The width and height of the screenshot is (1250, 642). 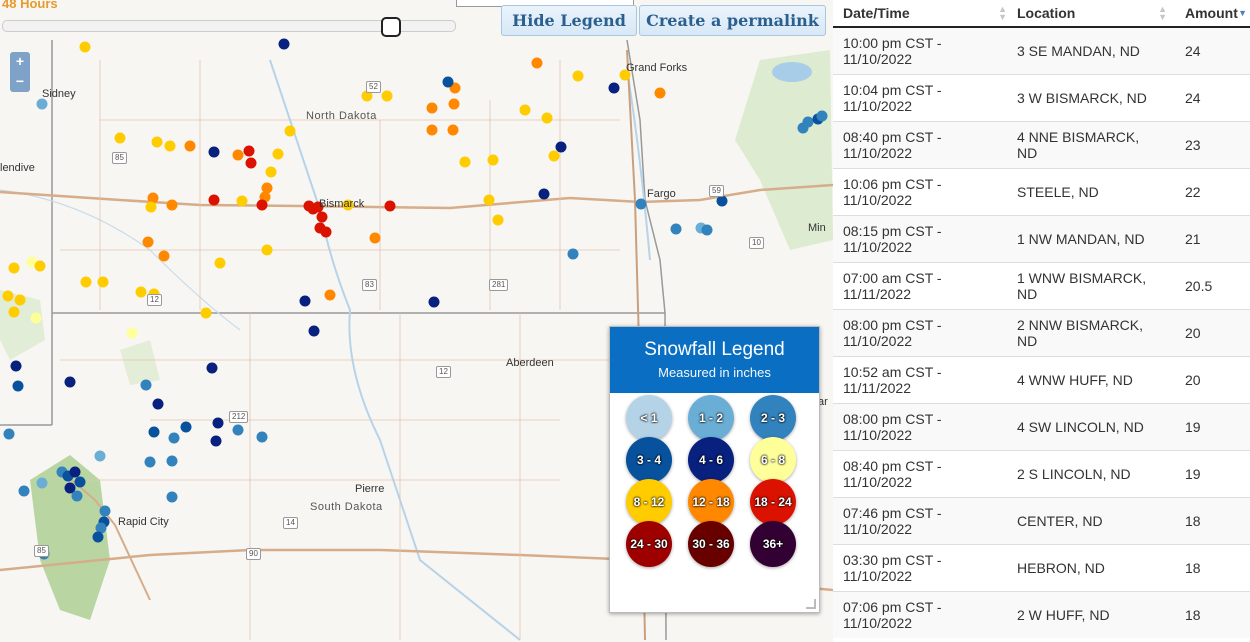 I want to click on time-slider-track, so click(x=229, y=26).